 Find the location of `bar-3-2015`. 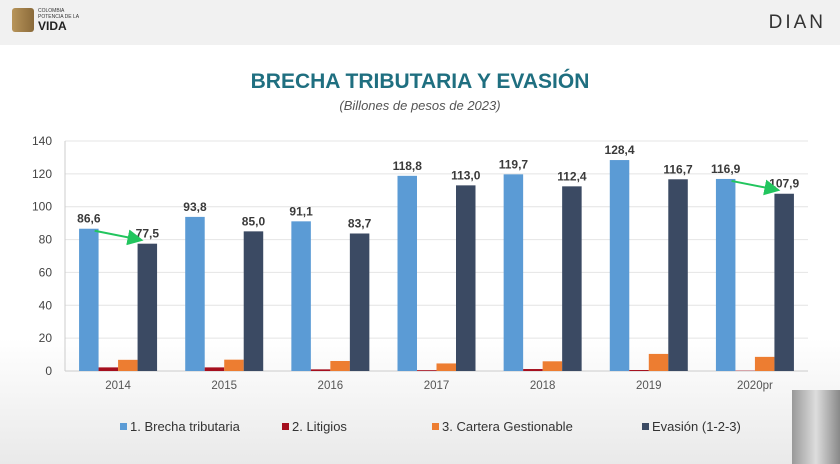

bar-3-2015 is located at coordinates (253, 301).